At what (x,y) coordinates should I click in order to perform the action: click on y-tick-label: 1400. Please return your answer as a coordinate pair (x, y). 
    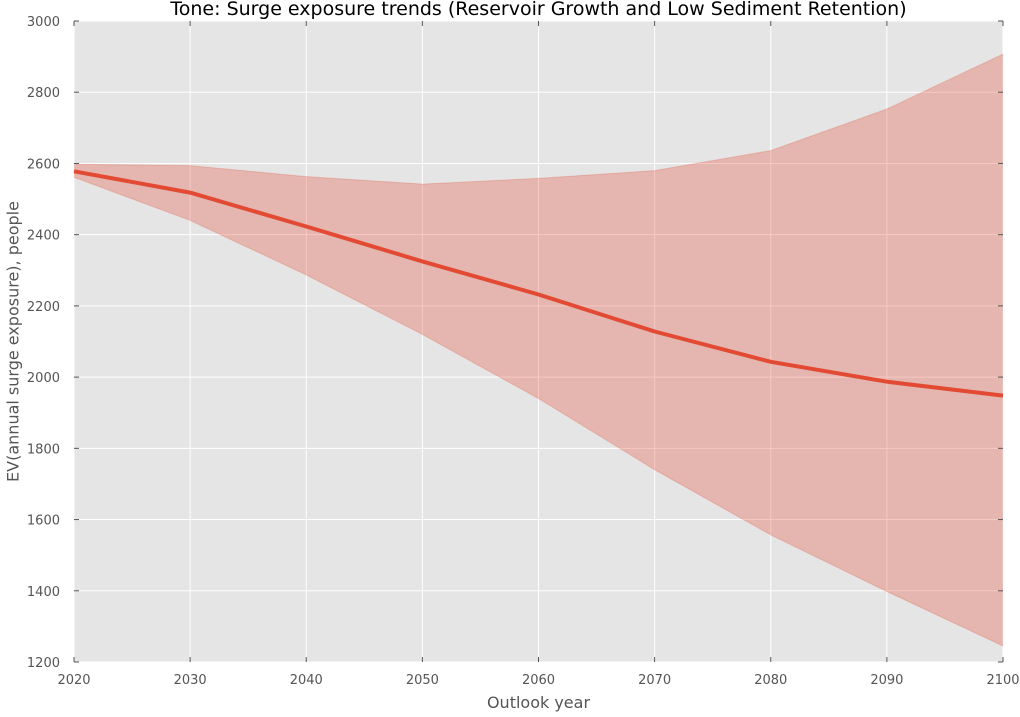
    Looking at the image, I should click on (43, 592).